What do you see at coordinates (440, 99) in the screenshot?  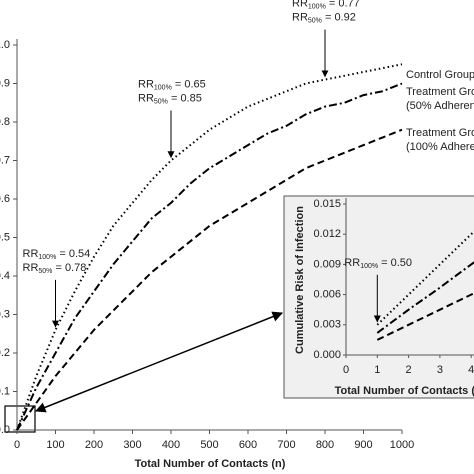 I see `legend-label: Treatment Group(50% Adherence)` at bounding box center [440, 99].